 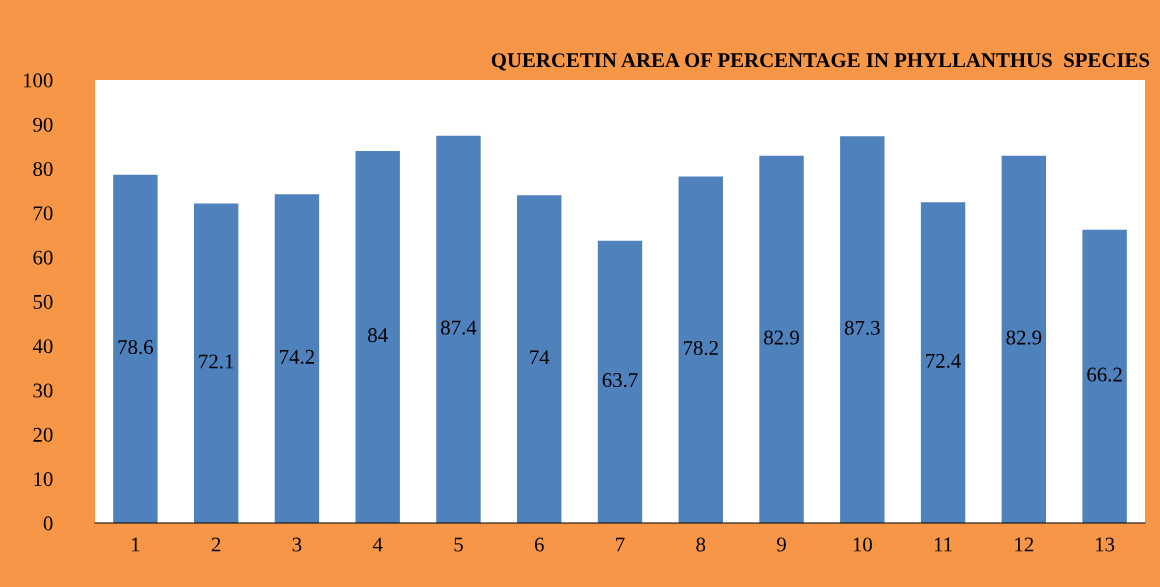 What do you see at coordinates (43, 124) in the screenshot?
I see `y-tick-label: 90` at bounding box center [43, 124].